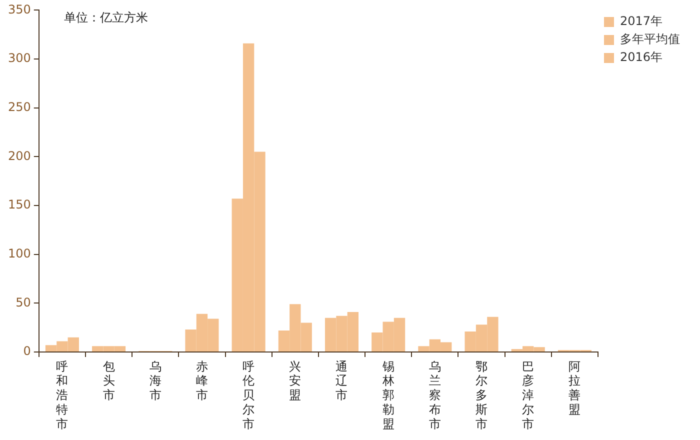  Describe the element at coordinates (19, 205) in the screenshot. I see `y-tick-label: 150` at that location.